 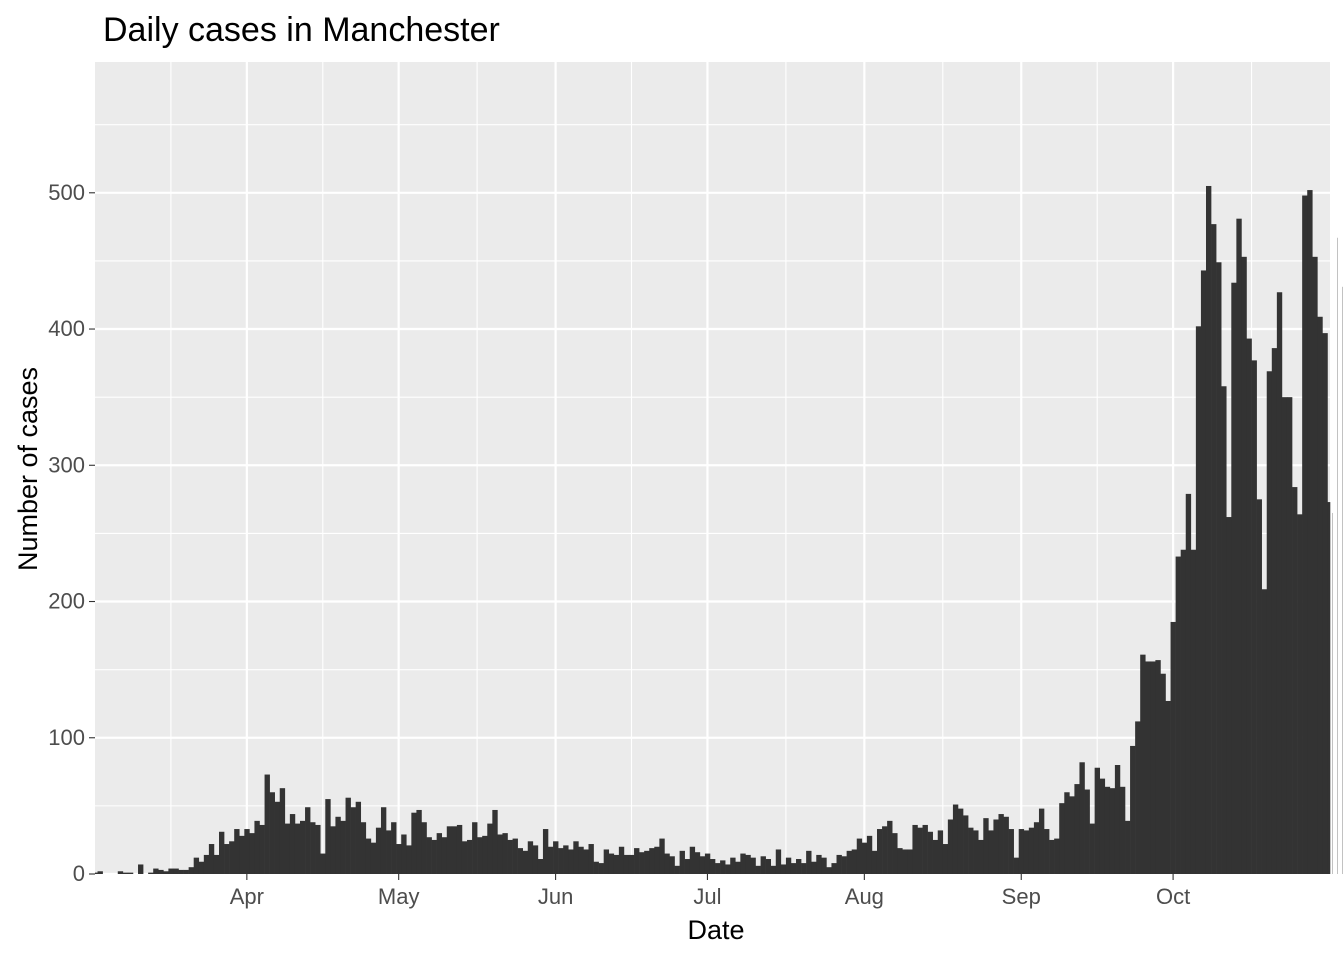 What do you see at coordinates (79, 873) in the screenshot?
I see `y-tick-label: 0` at bounding box center [79, 873].